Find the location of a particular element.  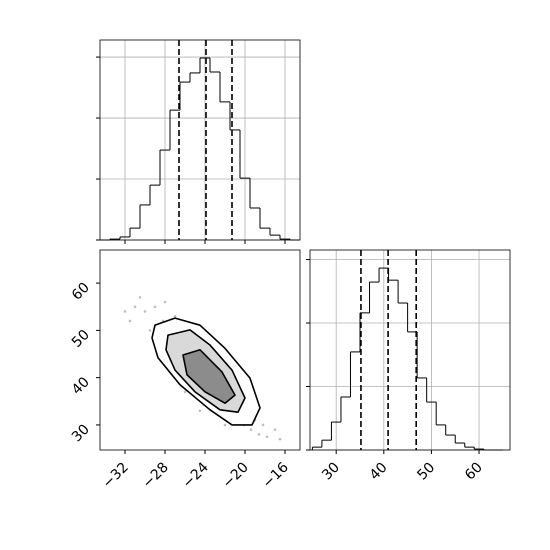

x-tick-label: −24 is located at coordinates (196, 475).